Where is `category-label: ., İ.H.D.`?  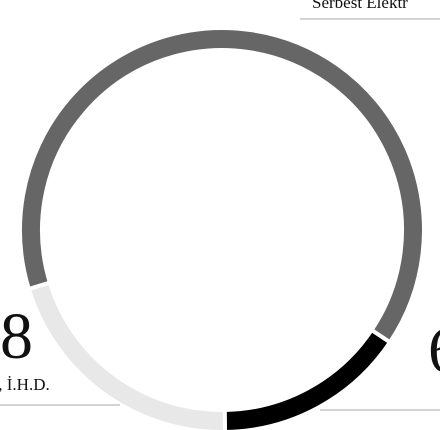 category-label: ., İ.H.D. is located at coordinates (25, 384).